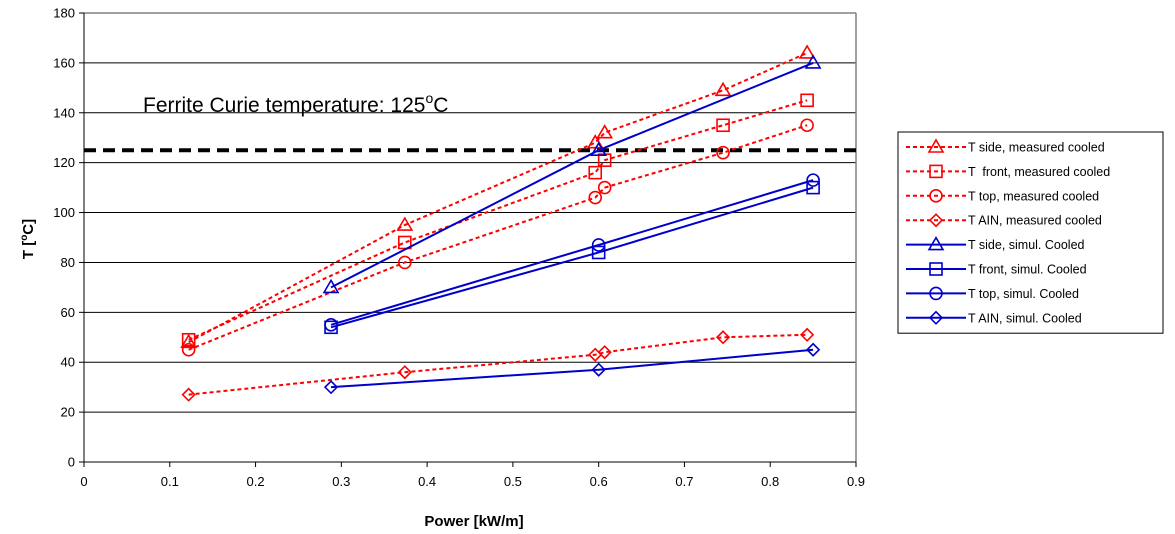  Describe the element at coordinates (64, 112) in the screenshot. I see `y-tick-label: 140` at that location.